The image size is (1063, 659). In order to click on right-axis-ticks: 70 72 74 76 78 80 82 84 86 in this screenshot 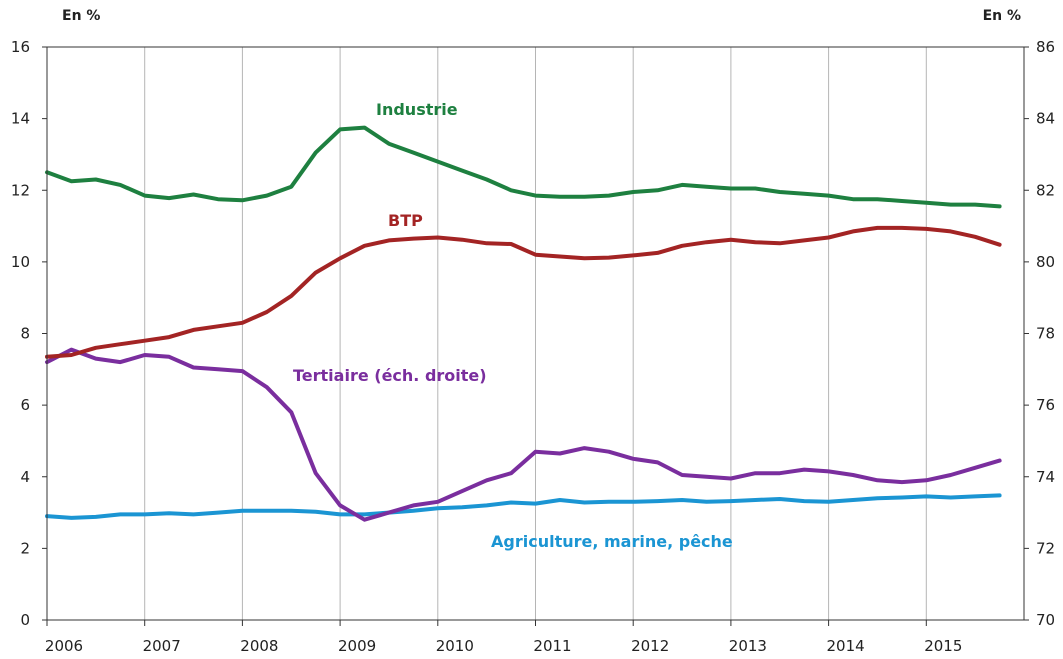, I will do `click(1039, 333)`.